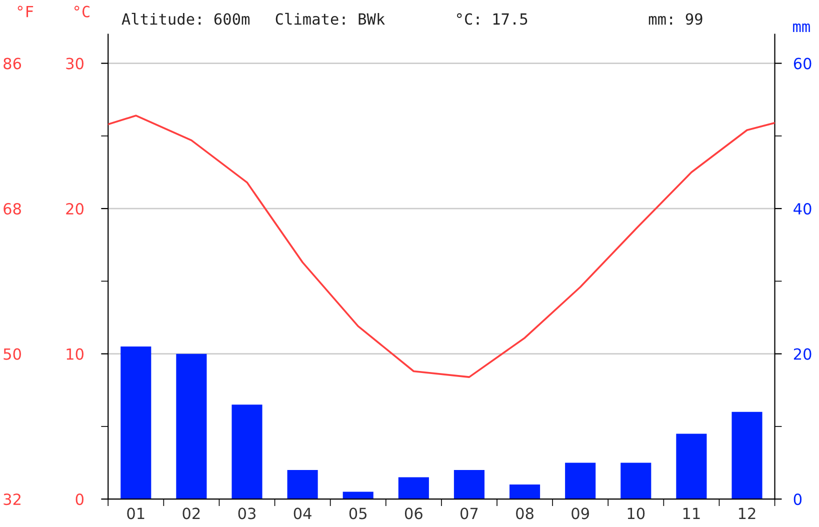 This screenshot has height=527, width=819. What do you see at coordinates (12, 354) in the screenshot?
I see `y3-tick-label: 50` at bounding box center [12, 354].